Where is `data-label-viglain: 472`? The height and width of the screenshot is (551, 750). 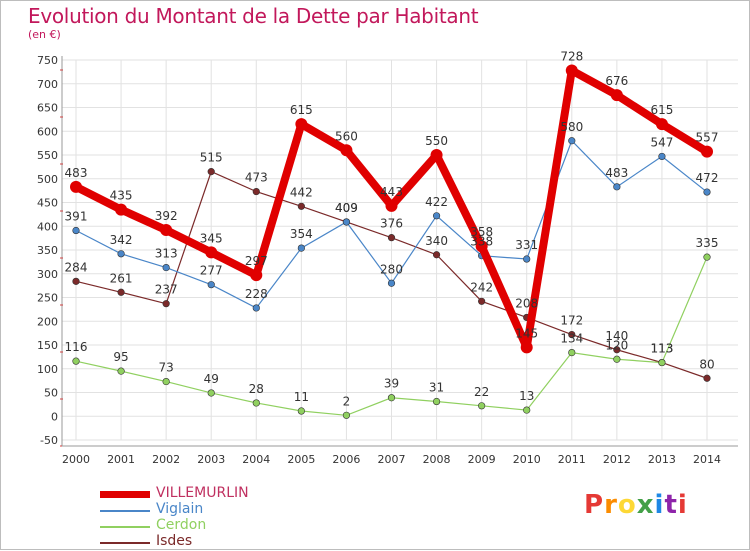
data-label-viglain: 472 is located at coordinates (707, 178).